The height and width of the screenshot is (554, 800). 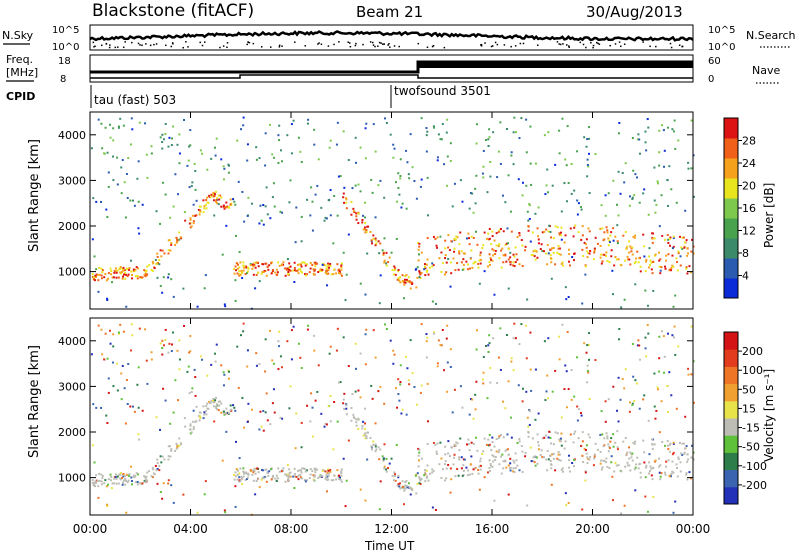 I want to click on colorbar-swatch, so click(x=731, y=208).